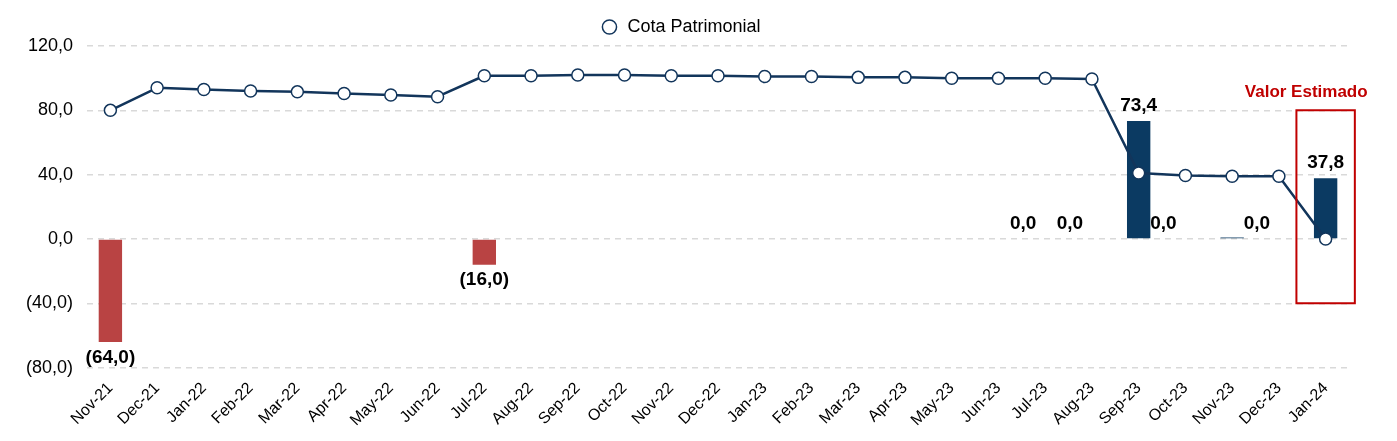 This screenshot has width=1397, height=441. Describe the element at coordinates (110, 356) in the screenshot. I see `data-label: (64,0)` at that location.